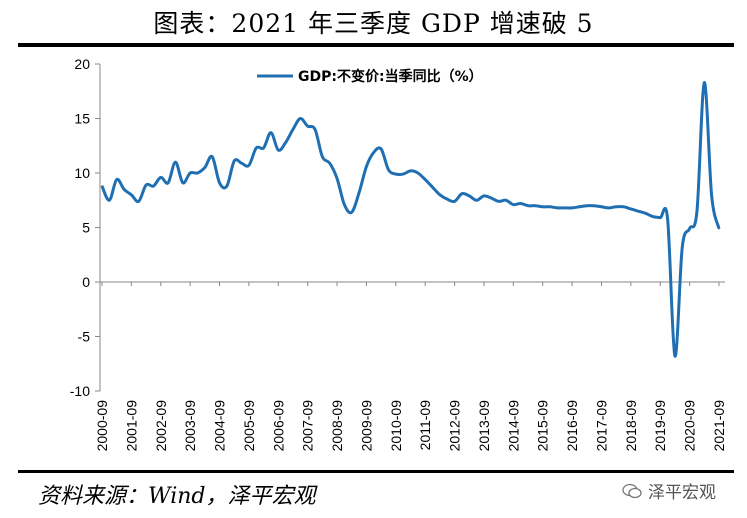 This screenshot has width=747, height=518. Describe the element at coordinates (177, 496) in the screenshot. I see `source-note: 资料来源：Wind，泽平宏观` at that location.